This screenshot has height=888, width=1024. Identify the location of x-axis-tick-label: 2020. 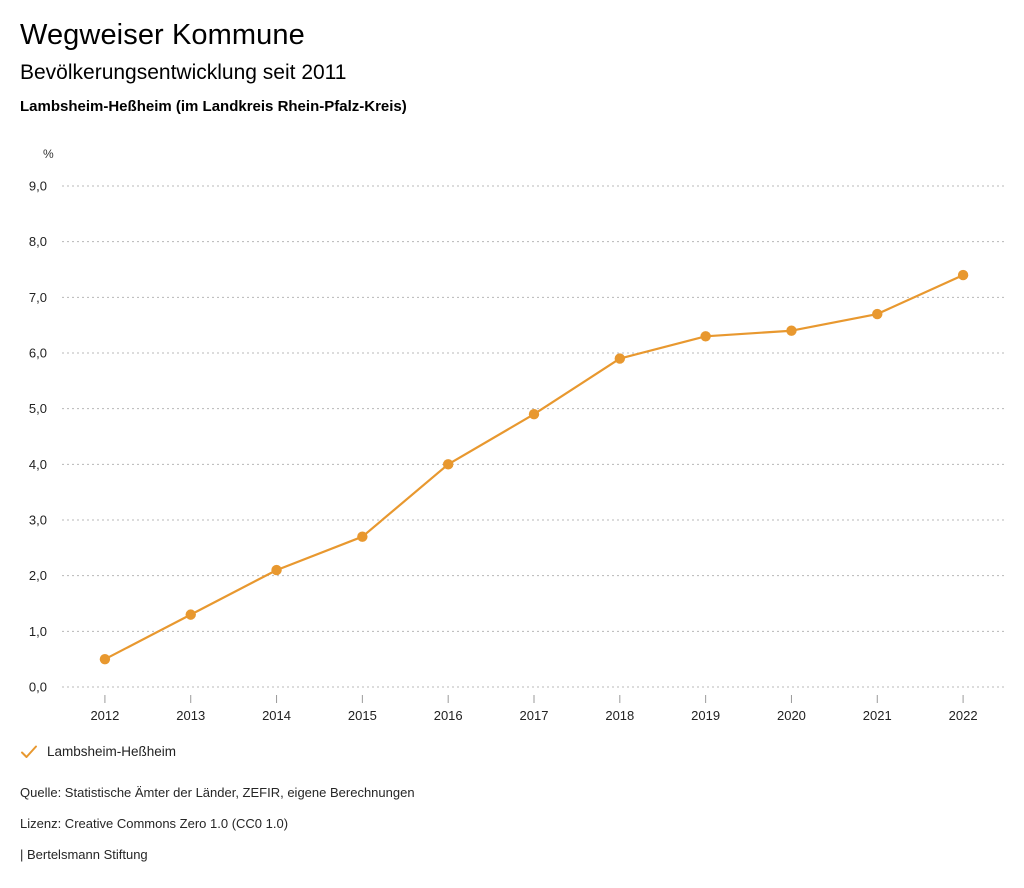
(791, 715).